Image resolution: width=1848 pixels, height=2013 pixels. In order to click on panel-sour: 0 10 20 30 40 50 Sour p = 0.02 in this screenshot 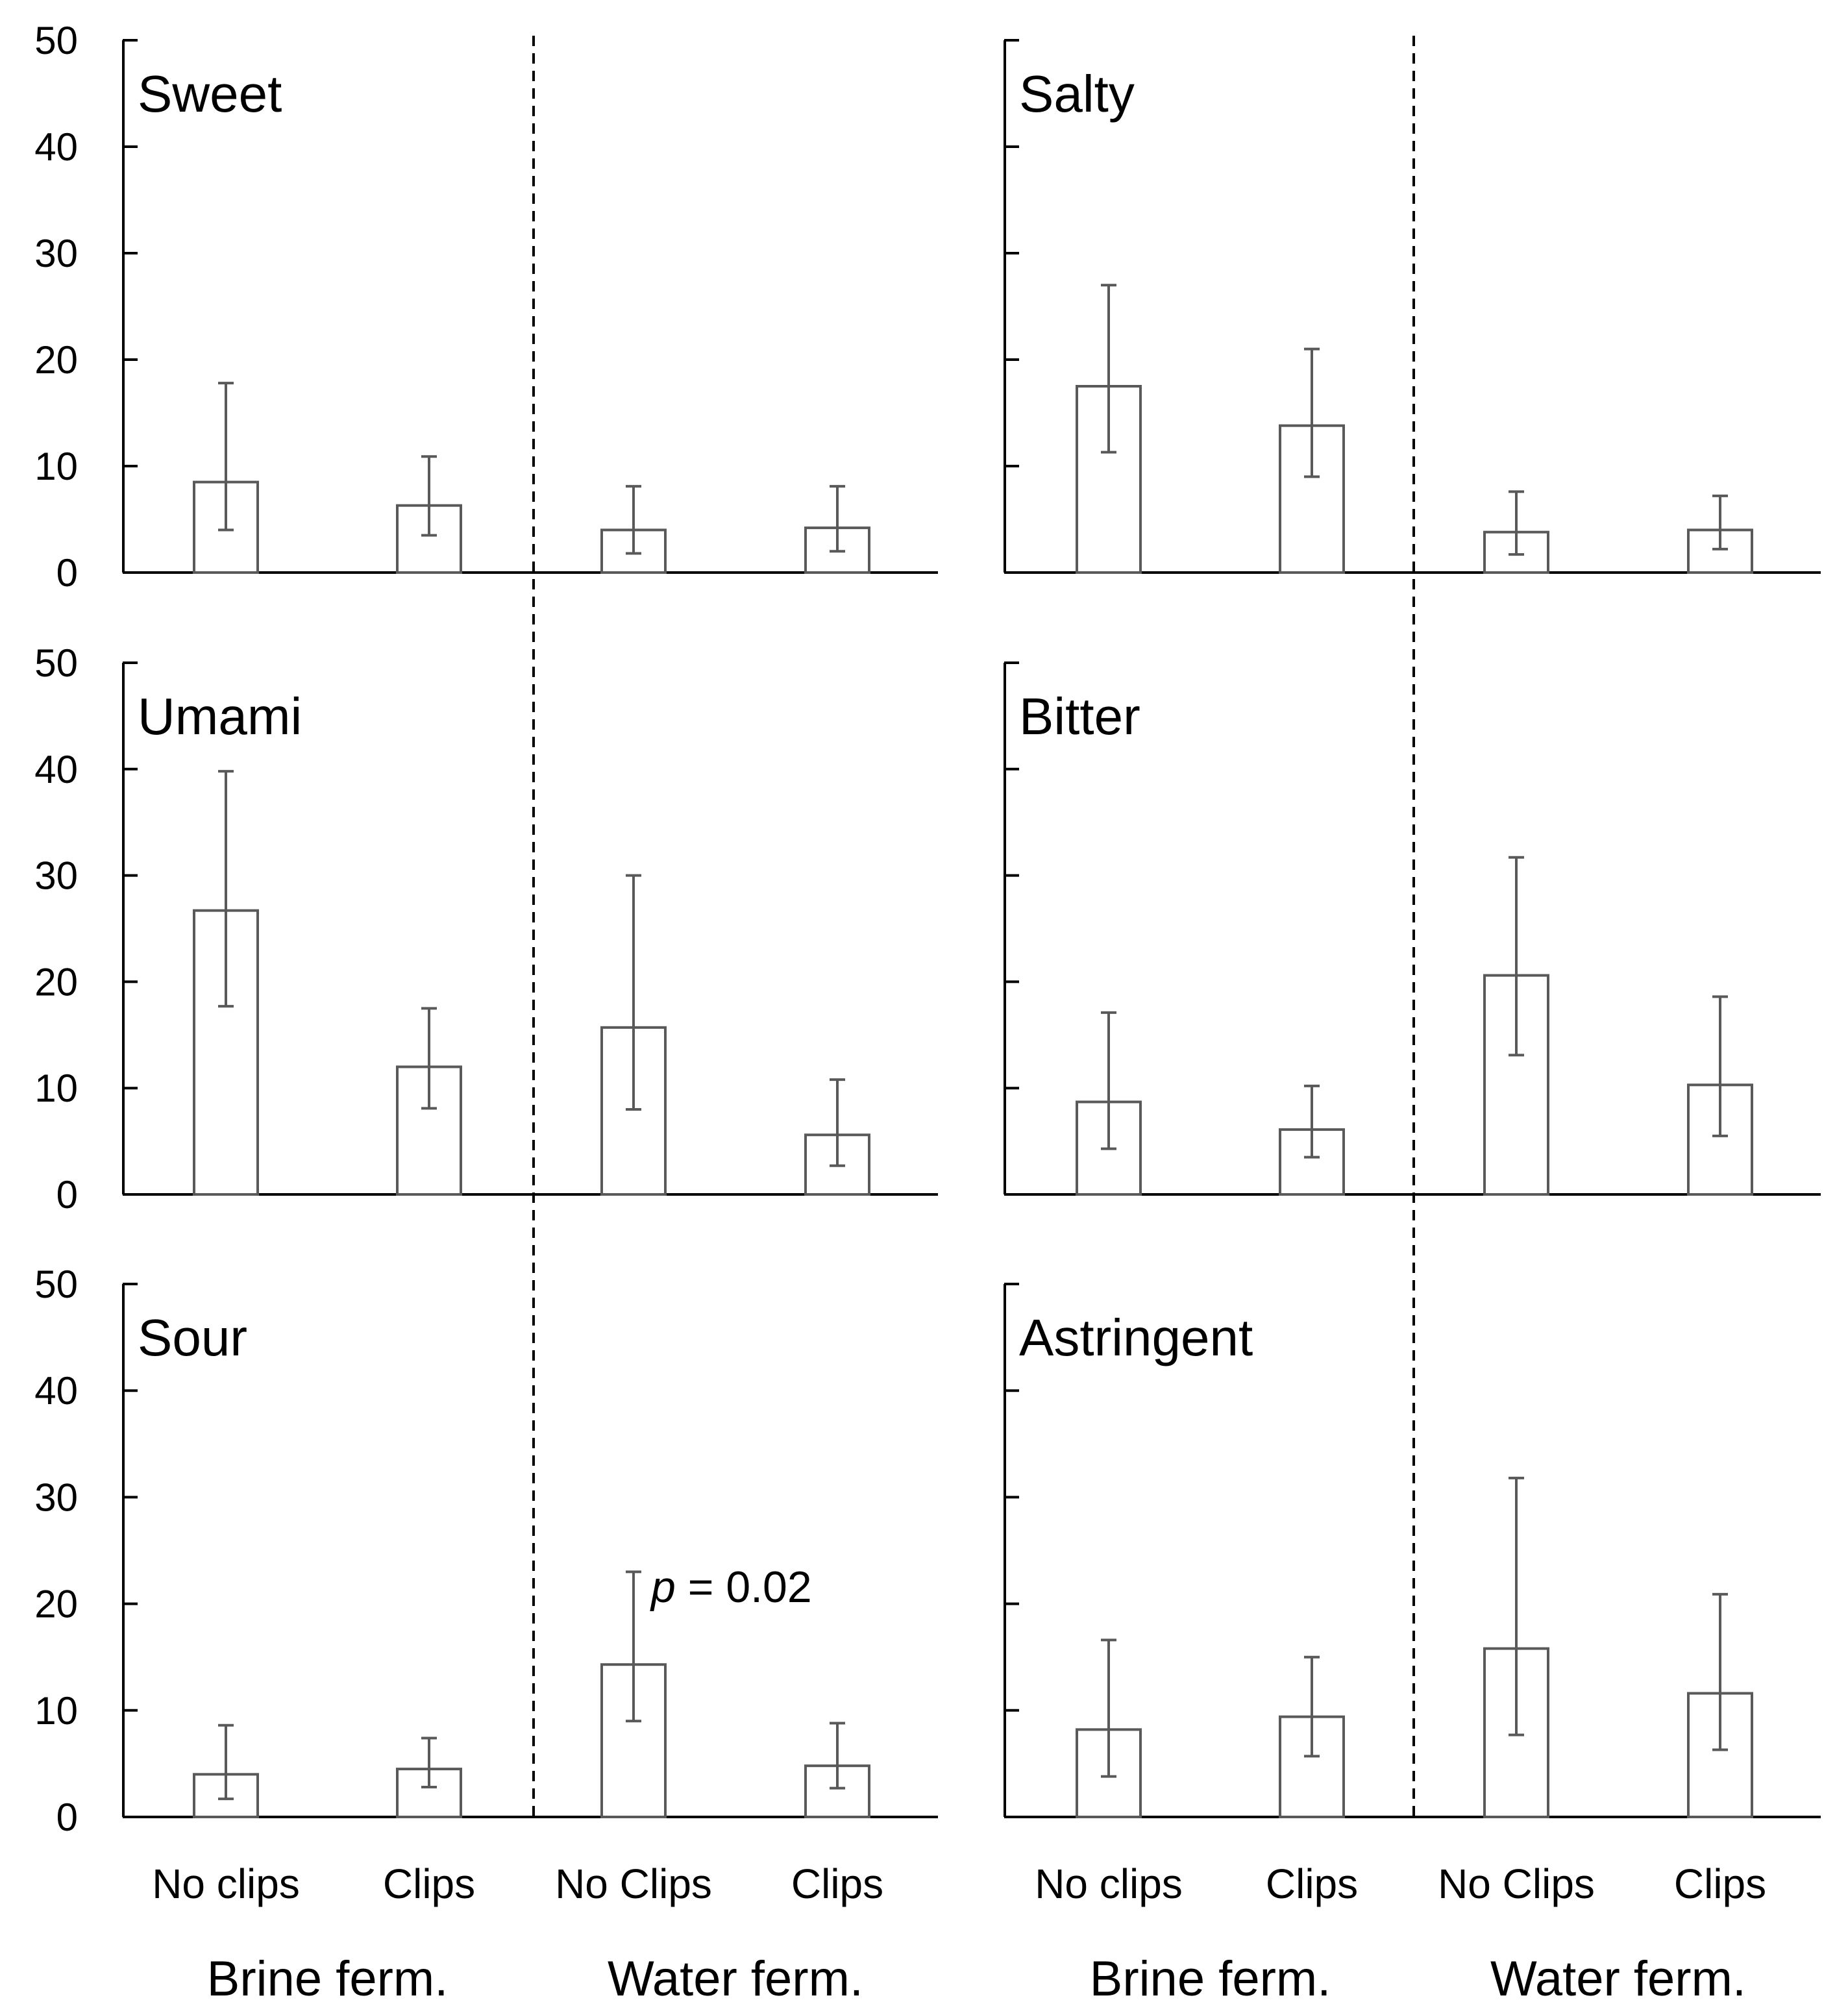, I will do `click(486, 1551)`.